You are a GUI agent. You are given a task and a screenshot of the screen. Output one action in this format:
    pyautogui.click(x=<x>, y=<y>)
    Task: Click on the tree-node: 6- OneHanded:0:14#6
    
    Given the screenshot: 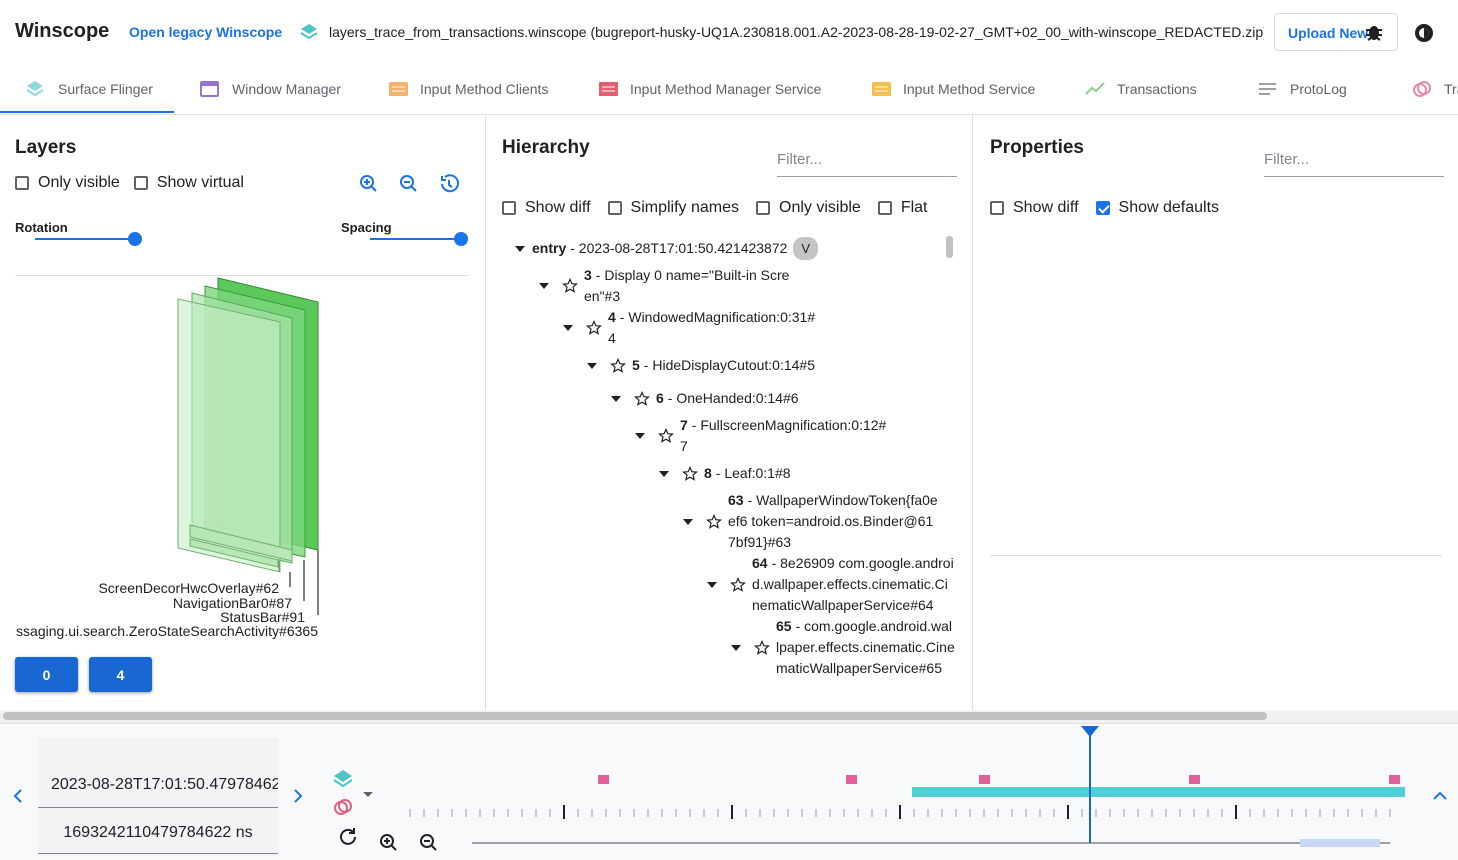 What is the action you would take?
    pyautogui.click(x=728, y=398)
    